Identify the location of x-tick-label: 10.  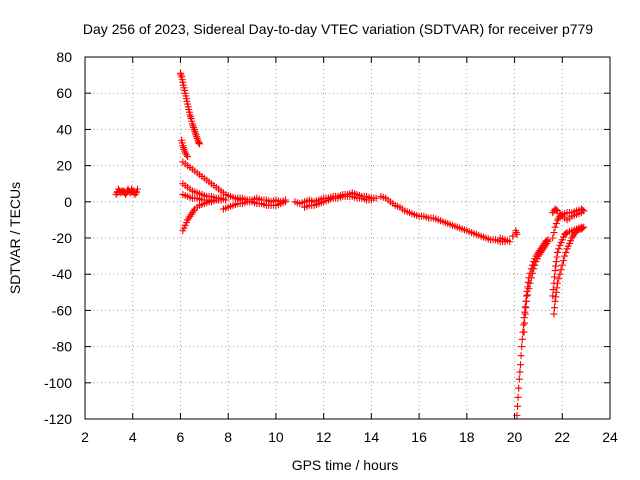
(276, 437).